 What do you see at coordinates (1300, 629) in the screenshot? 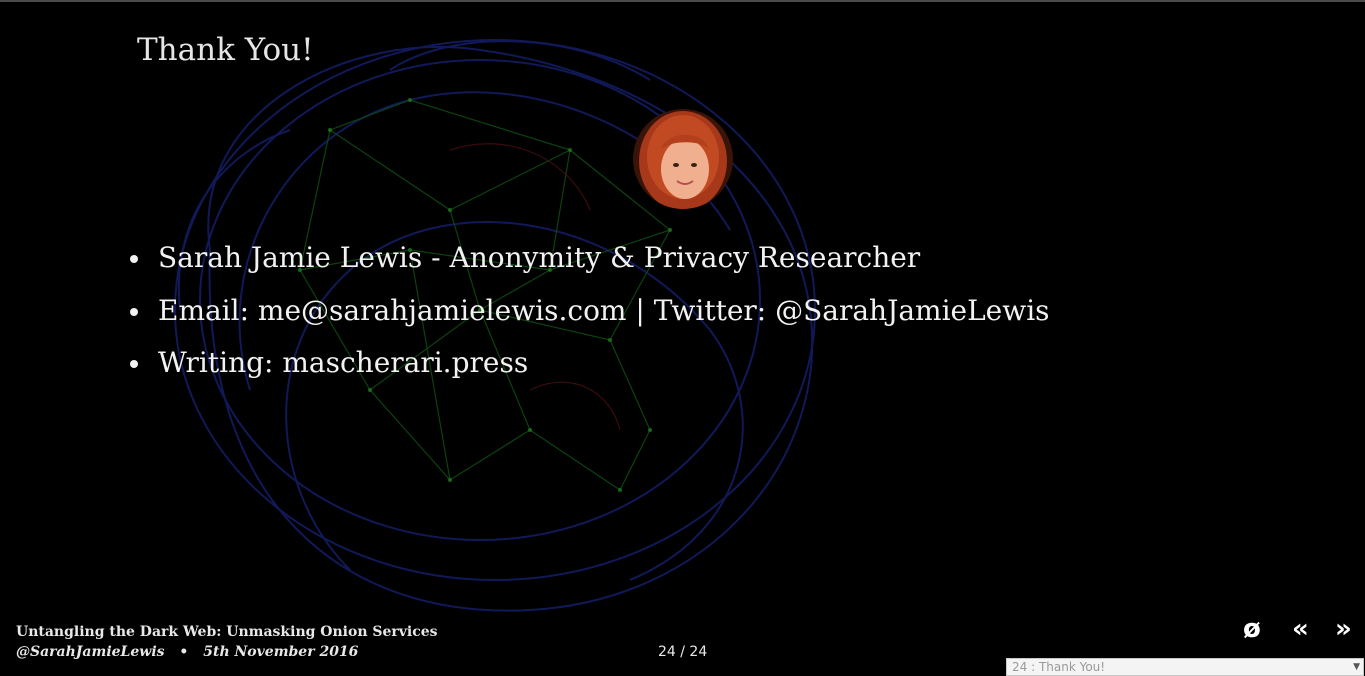
I see `previous-slide-button: «` at bounding box center [1300, 629].